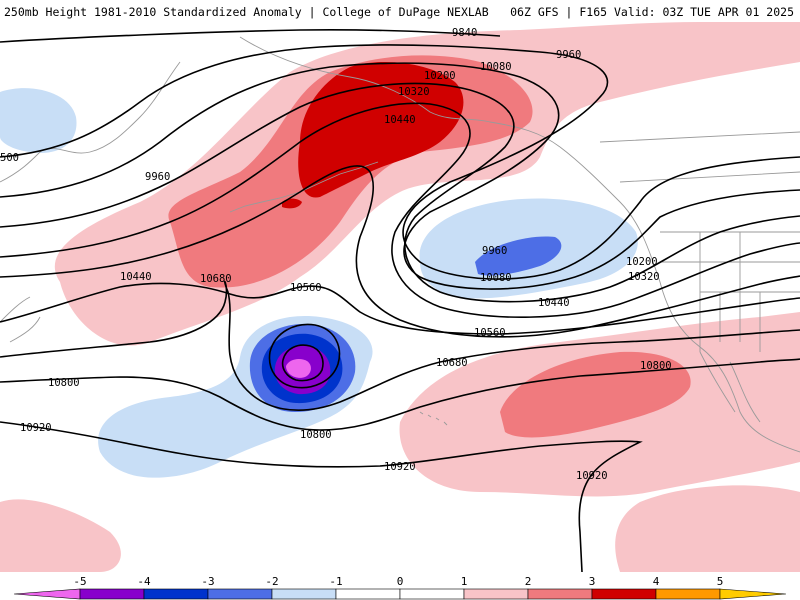 This screenshot has height=600, width=800. Describe the element at coordinates (699, 157) in the screenshot. I see `canada-border` at that location.